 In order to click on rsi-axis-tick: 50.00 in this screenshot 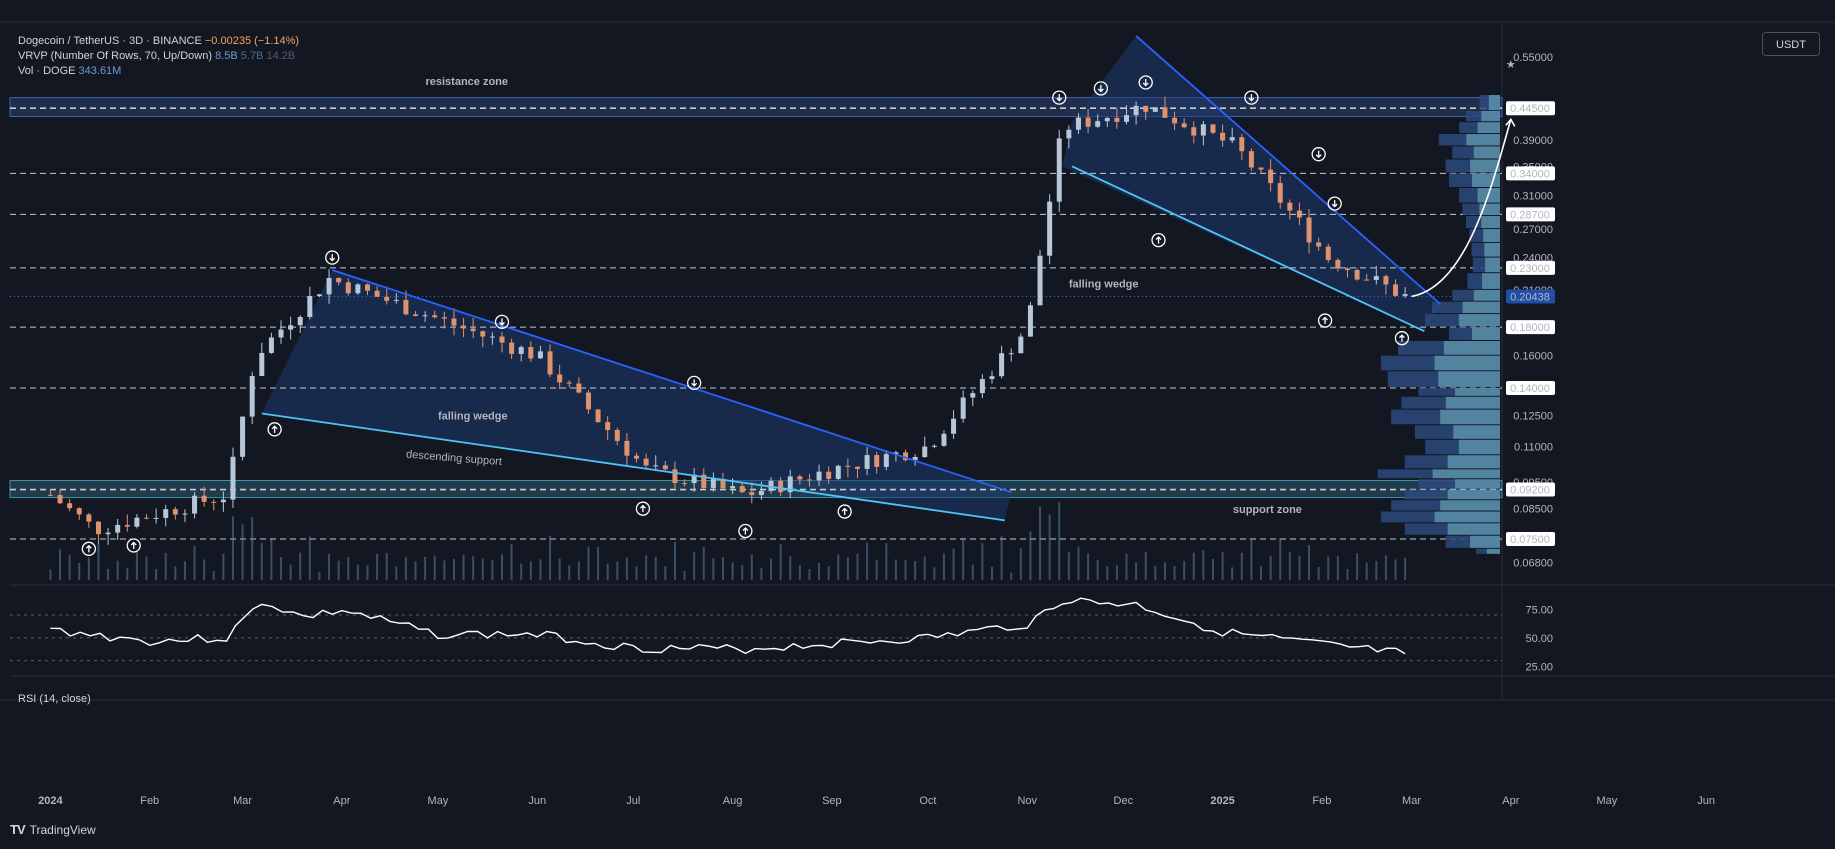, I will do `click(1539, 639)`.